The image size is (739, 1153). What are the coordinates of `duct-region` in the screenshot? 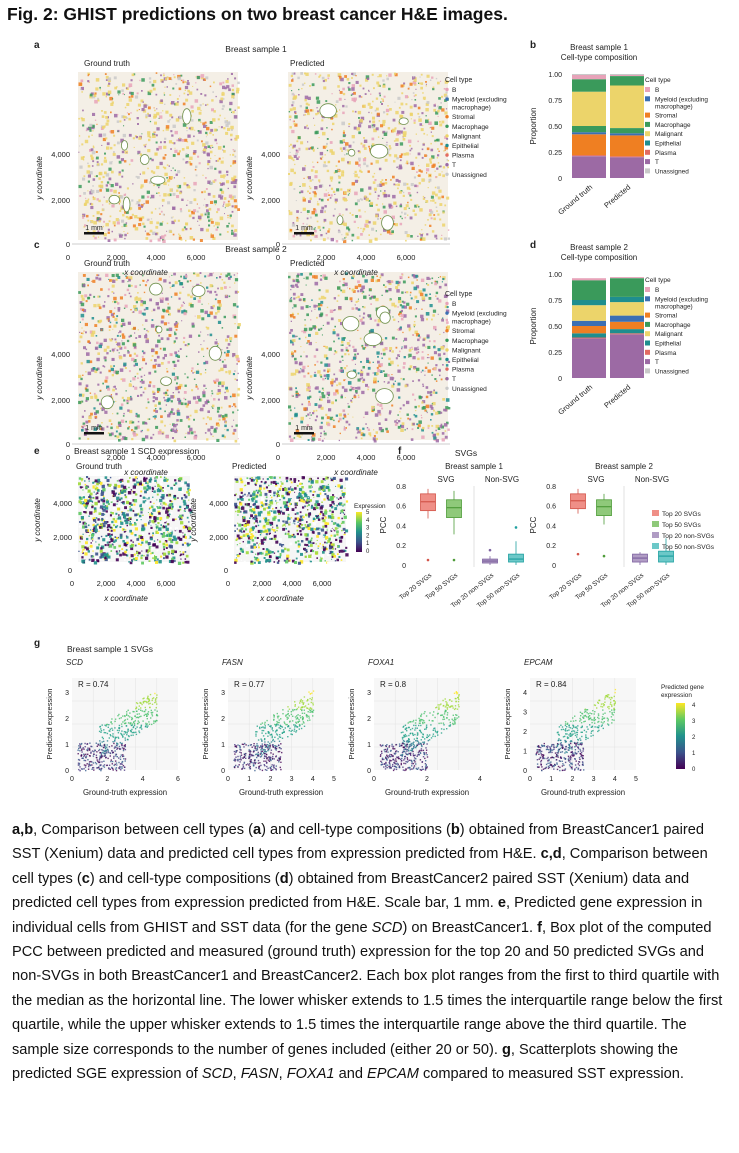 It's located at (328, 111).